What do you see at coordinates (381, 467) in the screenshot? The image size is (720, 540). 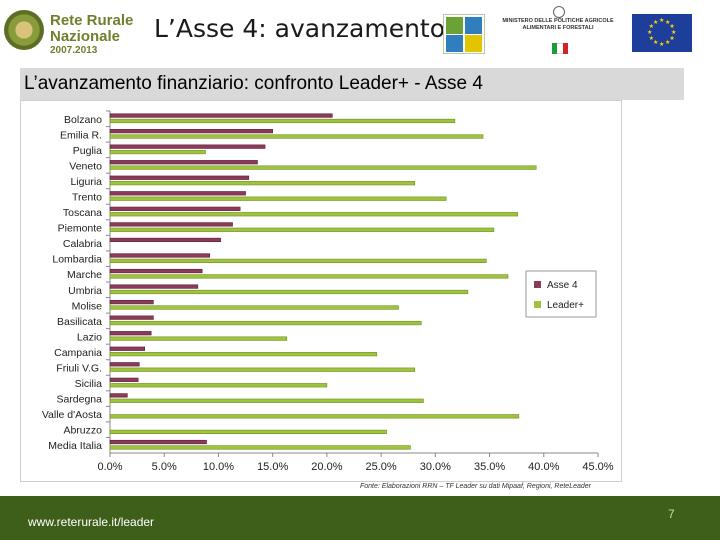 I see `x-tick-label: 25.0%` at bounding box center [381, 467].